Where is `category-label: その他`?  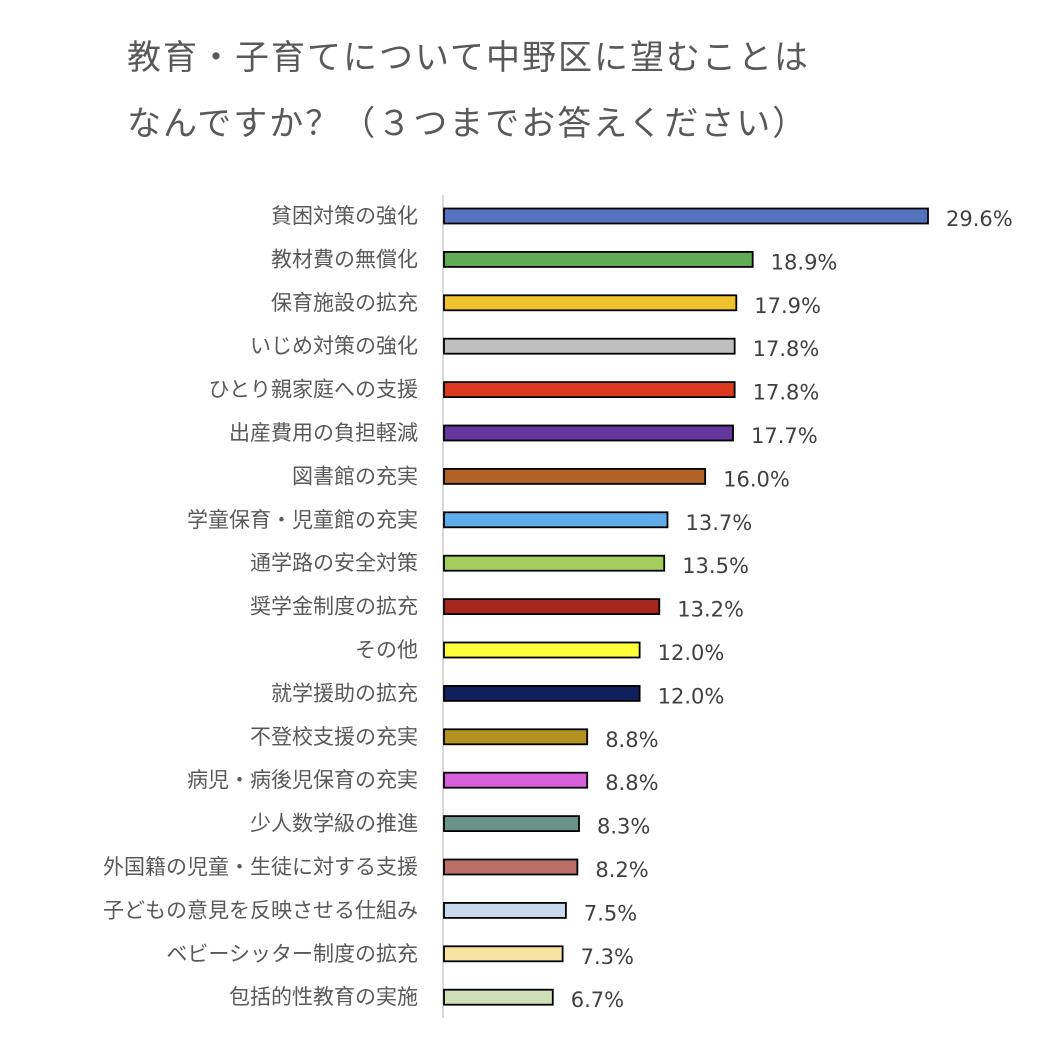
category-label: その他 is located at coordinates (386, 650).